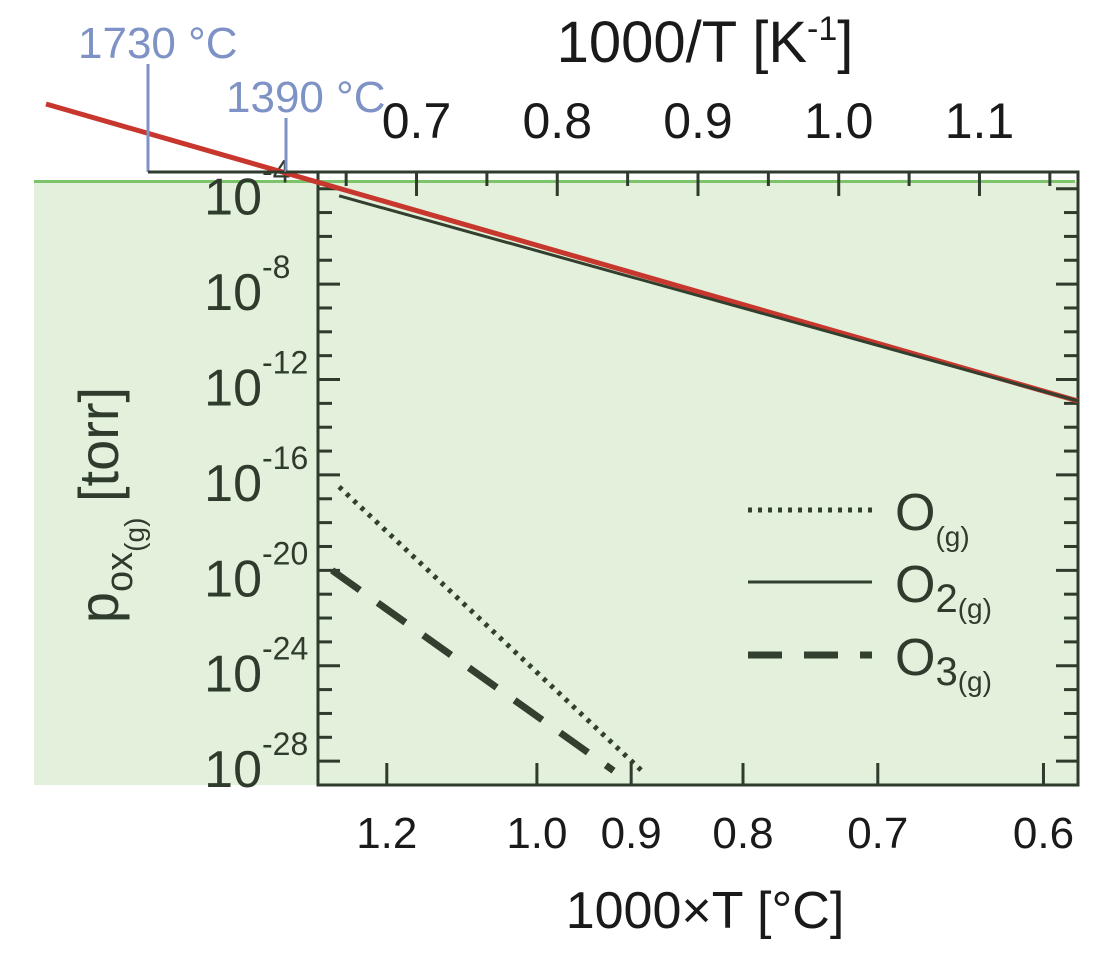  I want to click on y-tick-exponent: -16, so click(285, 458).